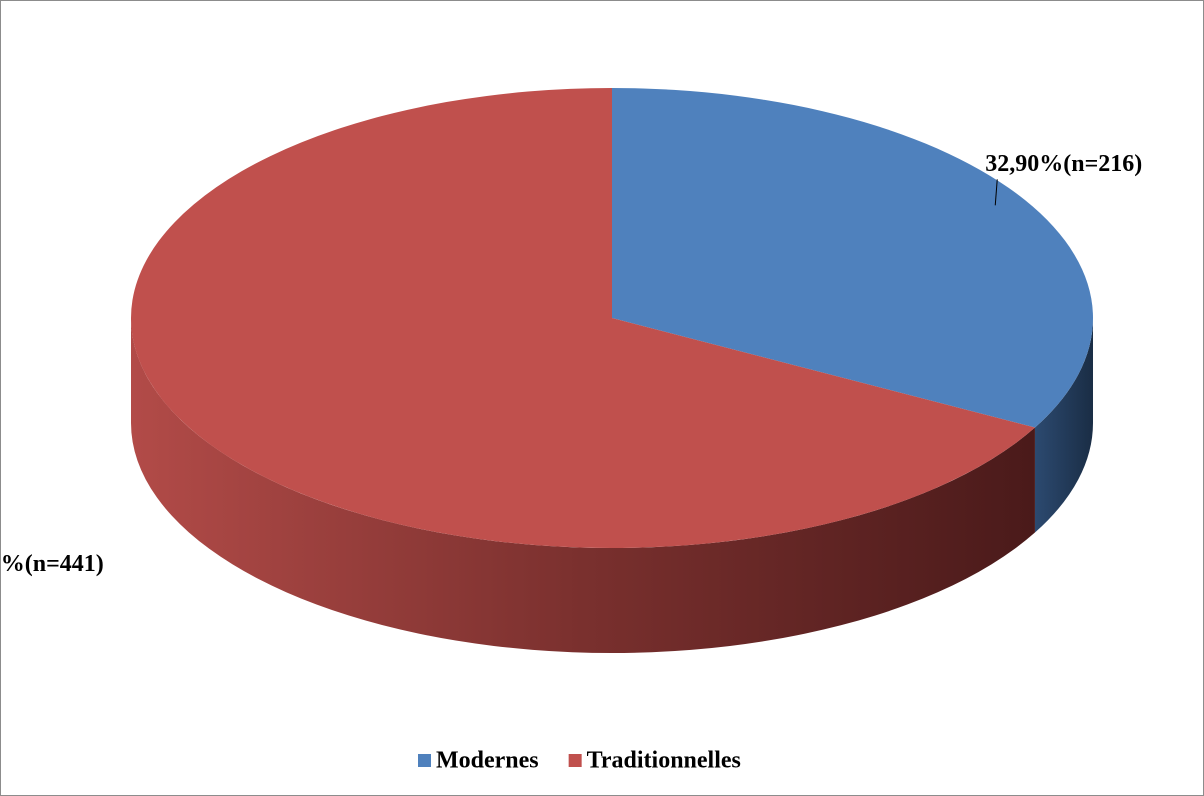 The width and height of the screenshot is (1204, 796). What do you see at coordinates (1063, 425) in the screenshot?
I see `pie-side` at bounding box center [1063, 425].